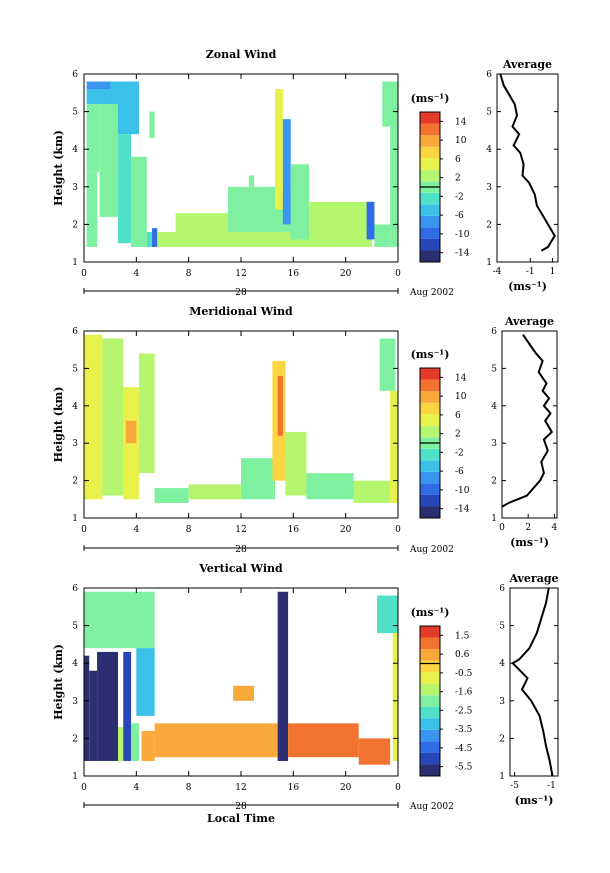 Image resolution: width=610 pixels, height=873 pixels. Describe the element at coordinates (430, 612) in the screenshot. I see `colorbar-unit-label: (ms⁻¹)` at that location.